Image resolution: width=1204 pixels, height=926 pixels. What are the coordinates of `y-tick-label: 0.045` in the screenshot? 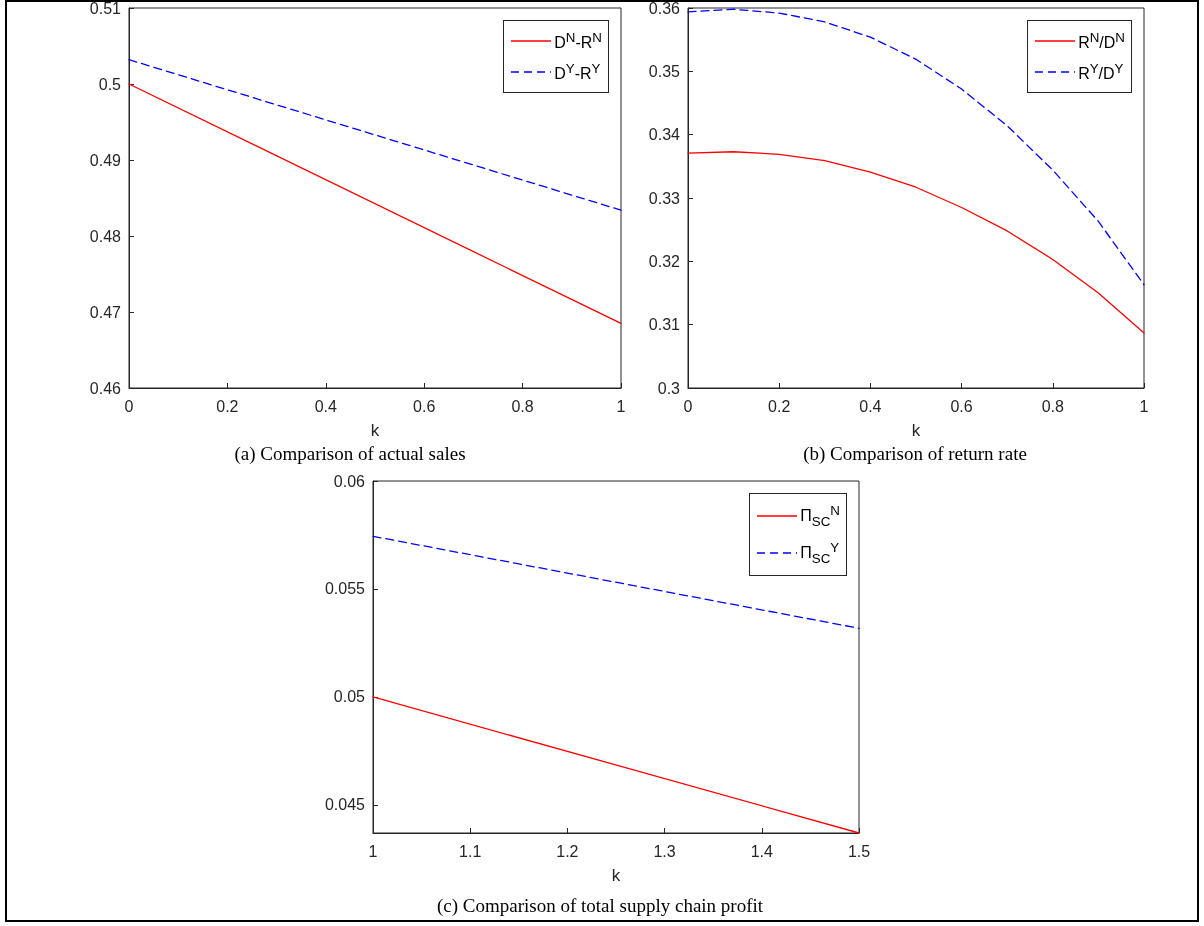 It's located at (345, 805).